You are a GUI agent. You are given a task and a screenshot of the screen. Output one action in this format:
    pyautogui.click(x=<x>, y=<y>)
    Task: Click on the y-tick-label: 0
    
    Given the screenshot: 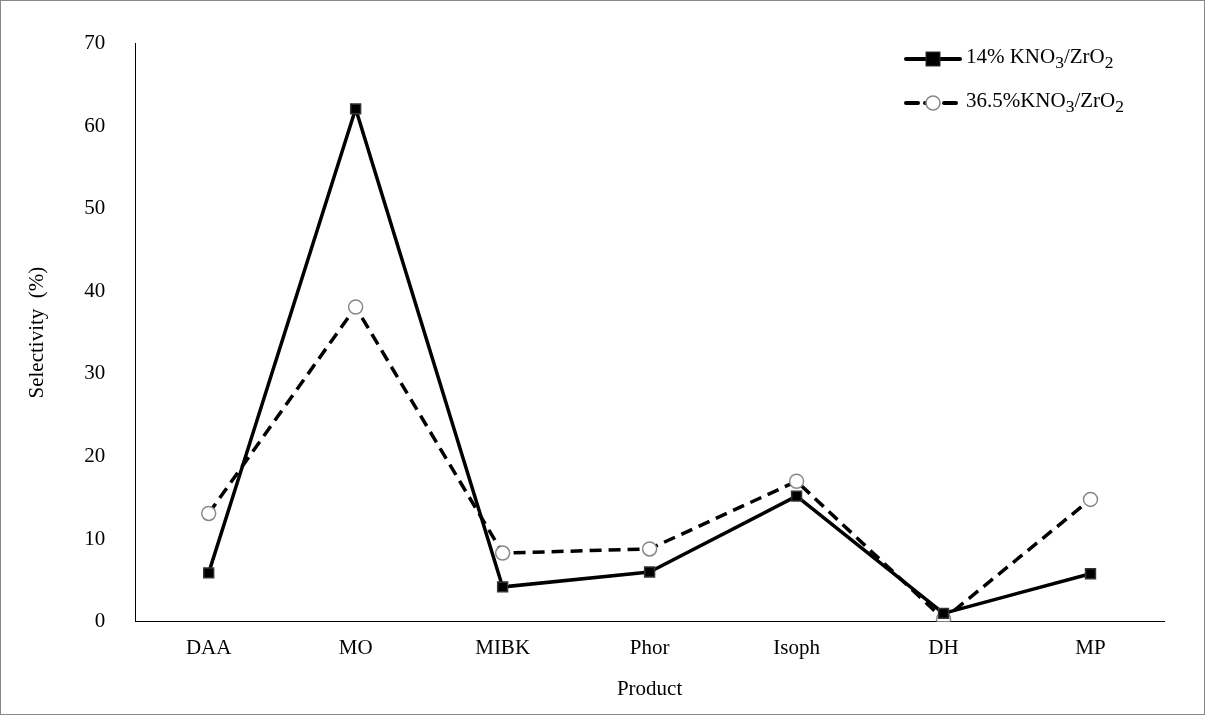 What is the action you would take?
    pyautogui.click(x=100, y=620)
    